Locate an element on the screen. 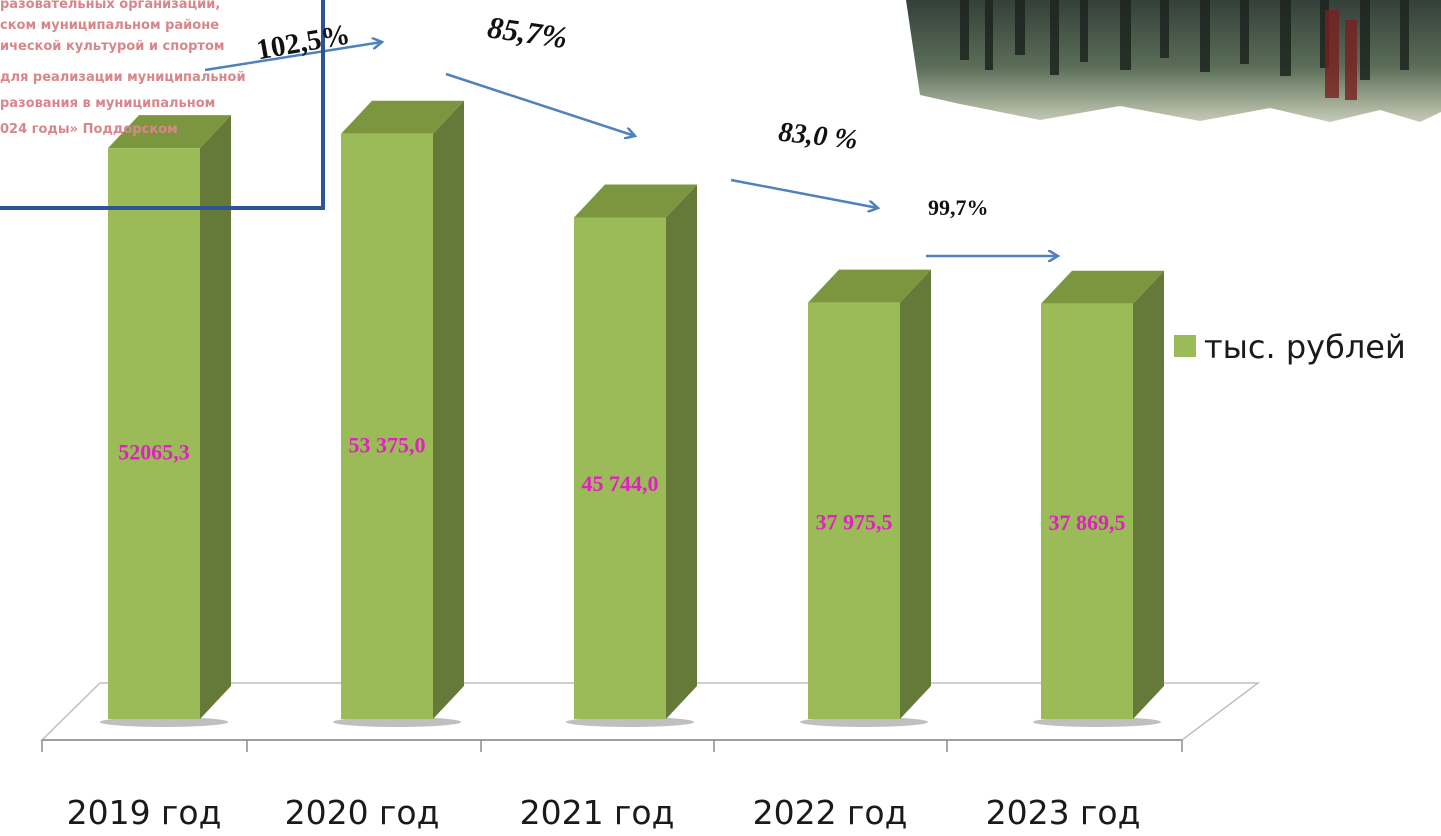  data-label: 45 744,0 is located at coordinates (620, 483).